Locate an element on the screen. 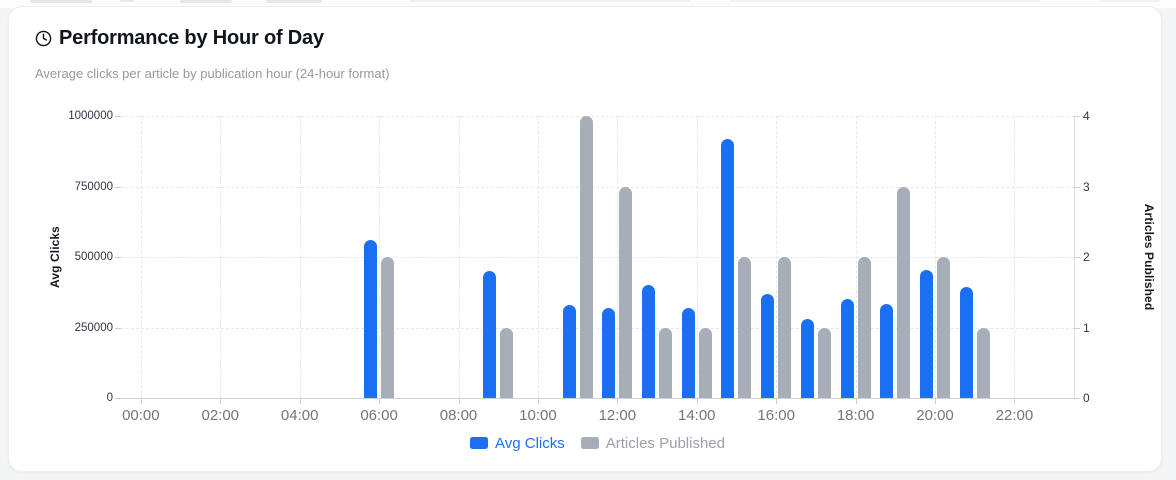  bar-articles-published-16:00 is located at coordinates (785, 327).